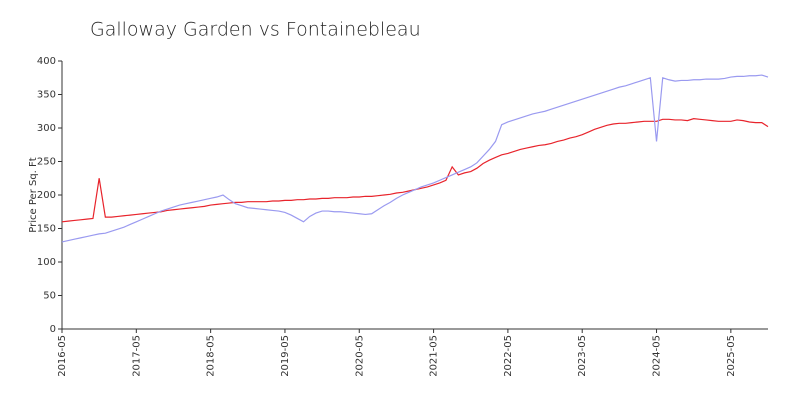  What do you see at coordinates (508, 356) in the screenshot?
I see `x-tick-label: 2022-05` at bounding box center [508, 356].